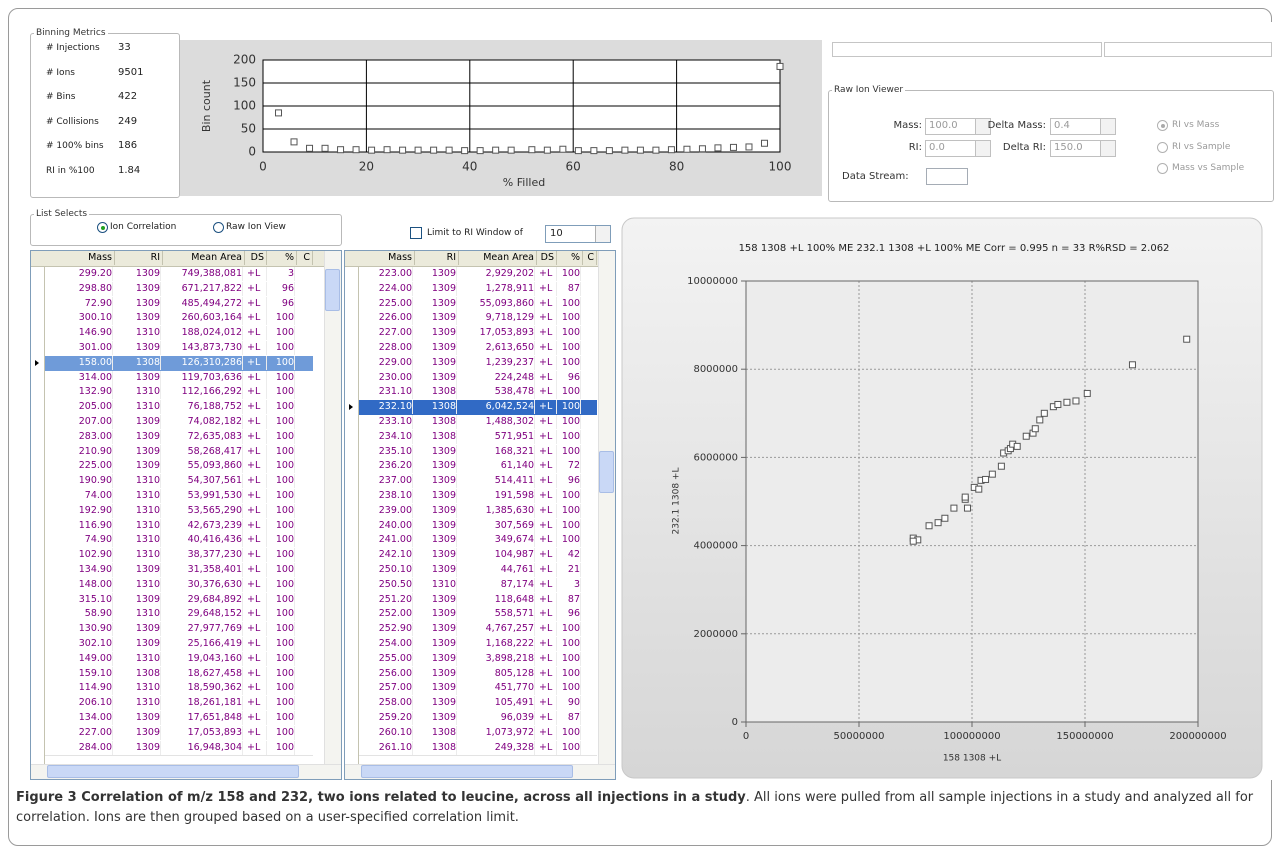 This screenshot has height=849, width=1282. What do you see at coordinates (386, 525) in the screenshot?
I see `grid-cell: 240.00` at bounding box center [386, 525].